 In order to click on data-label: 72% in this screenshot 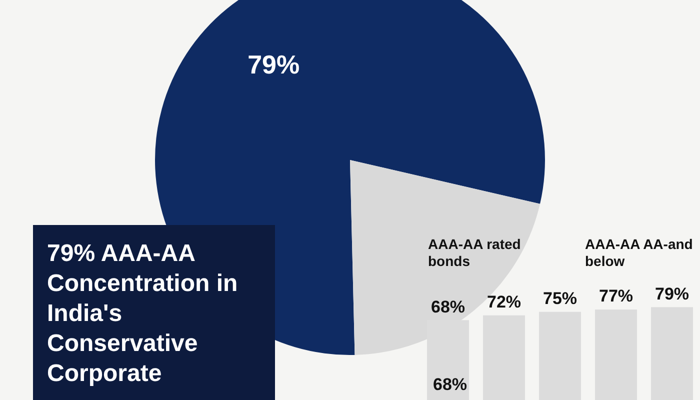, I will do `click(504, 302)`.